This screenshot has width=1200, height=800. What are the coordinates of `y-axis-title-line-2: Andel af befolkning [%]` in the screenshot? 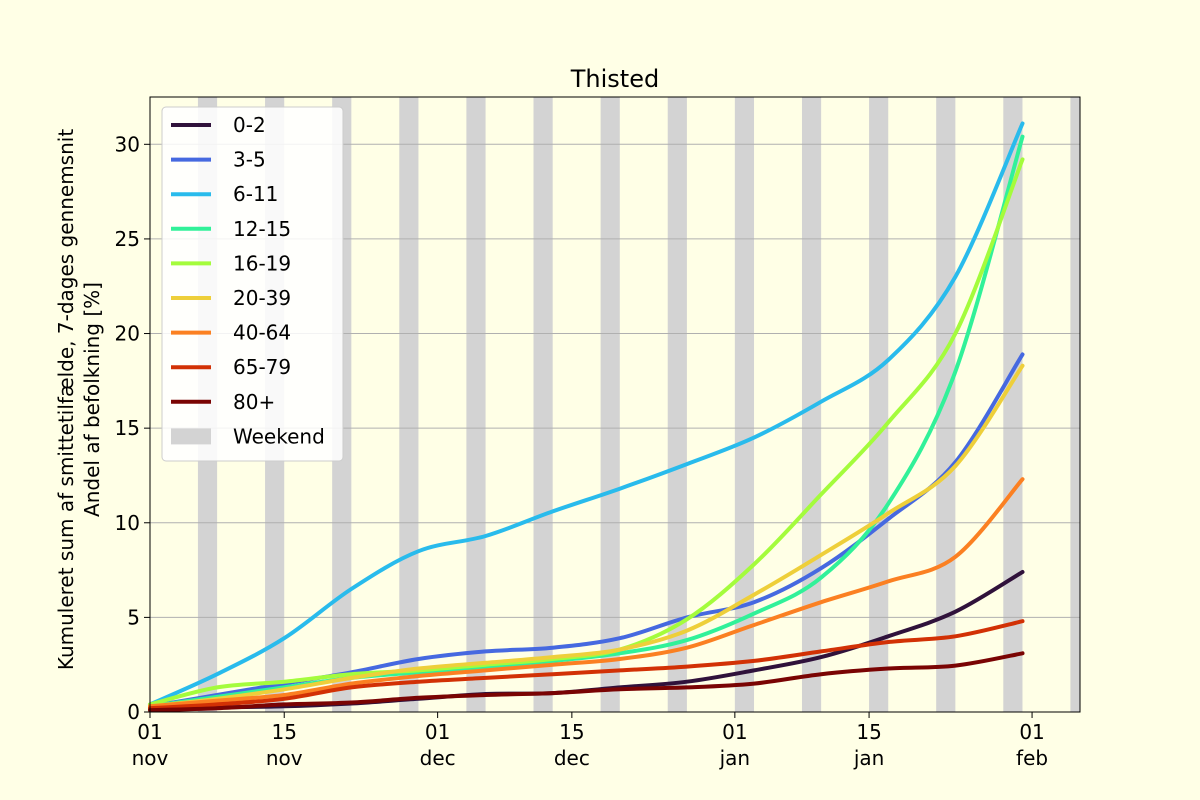 It's located at (92, 399).